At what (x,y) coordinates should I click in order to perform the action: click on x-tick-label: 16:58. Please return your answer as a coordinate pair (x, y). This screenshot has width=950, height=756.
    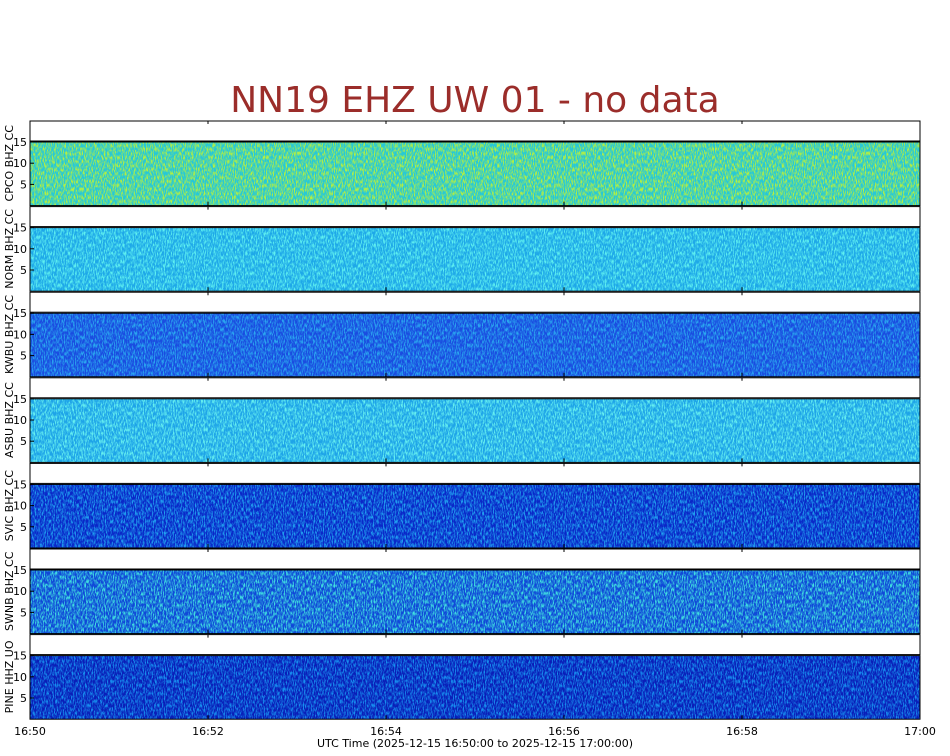
    Looking at the image, I should click on (742, 731).